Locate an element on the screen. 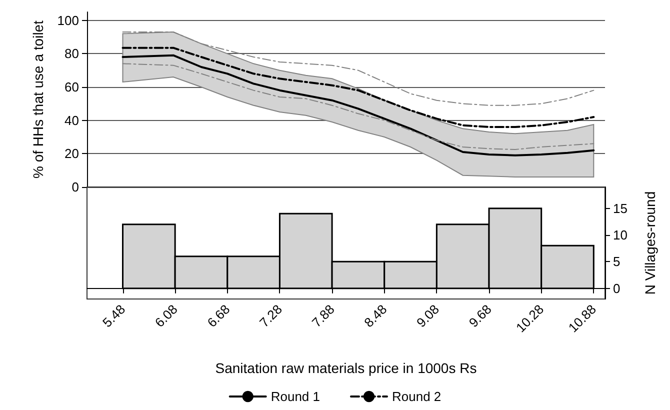 The image size is (670, 410). y-tick-label: 15 is located at coordinates (620, 208).